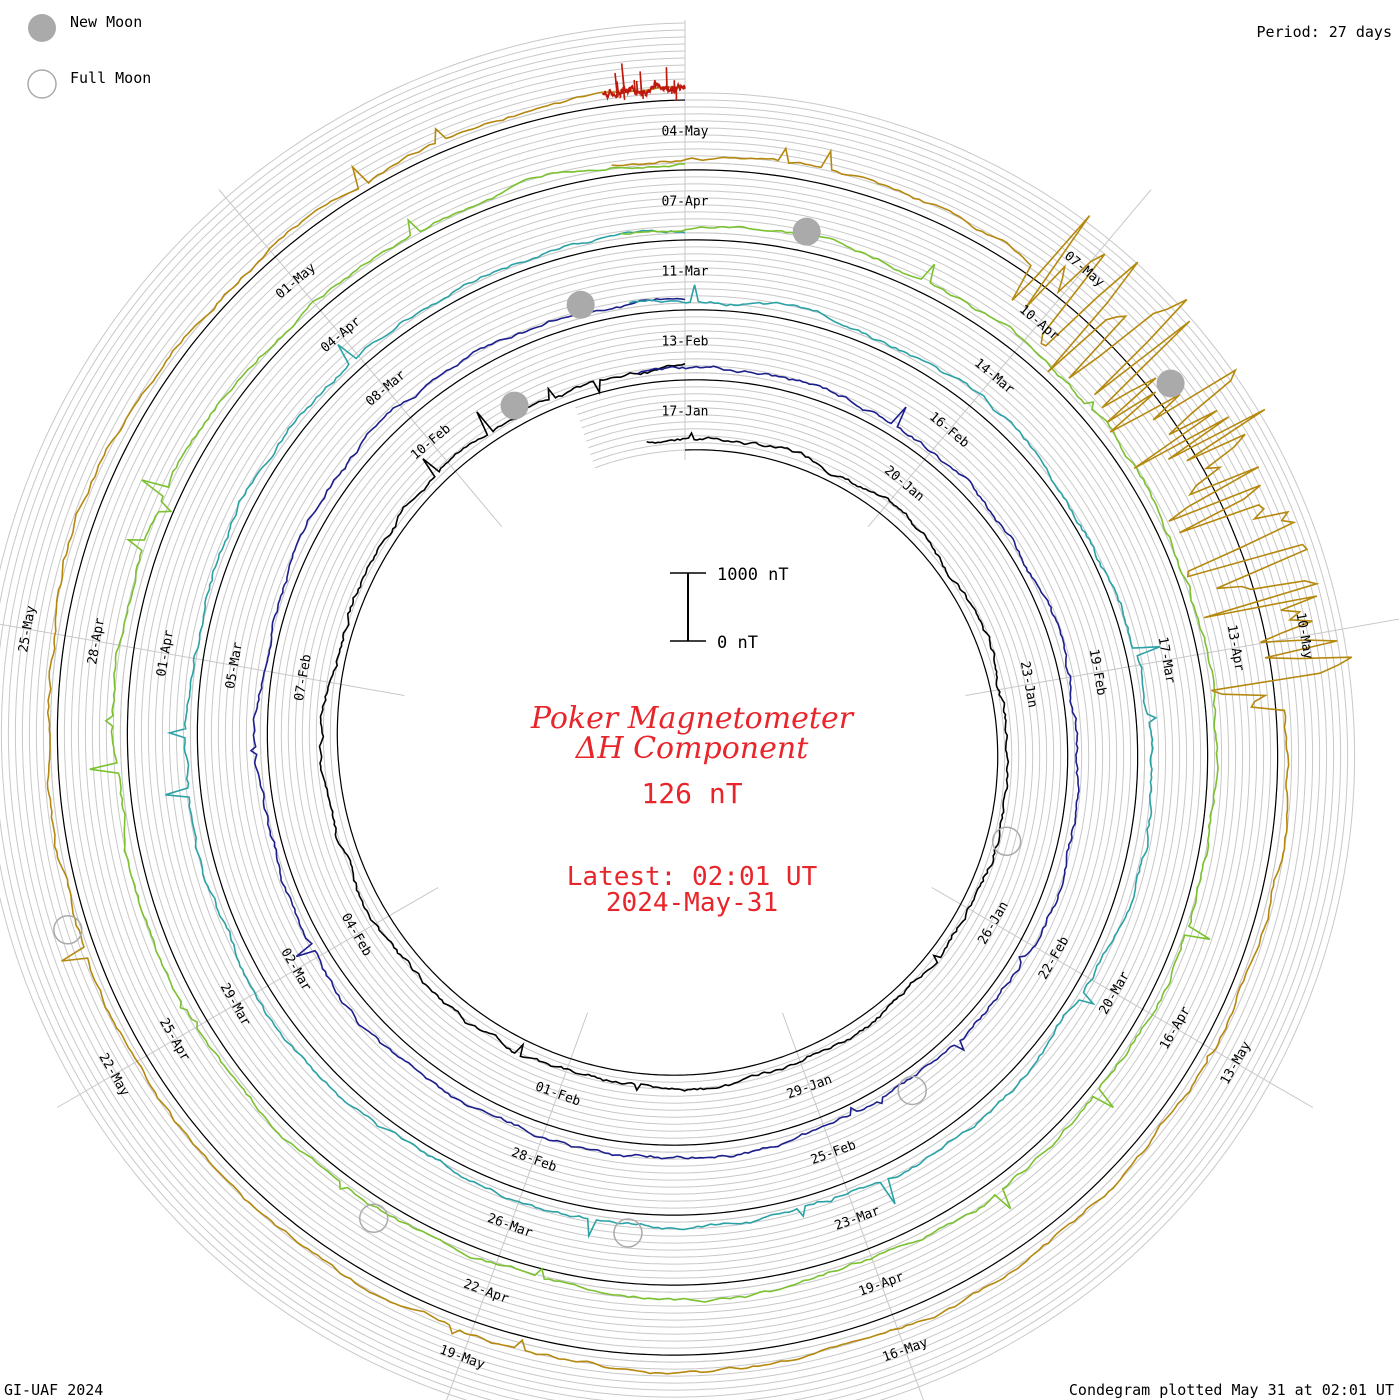 The width and height of the screenshot is (1400, 1400). What do you see at coordinates (53, 1390) in the screenshot?
I see `credit-label: GI-UAF 2024` at bounding box center [53, 1390].